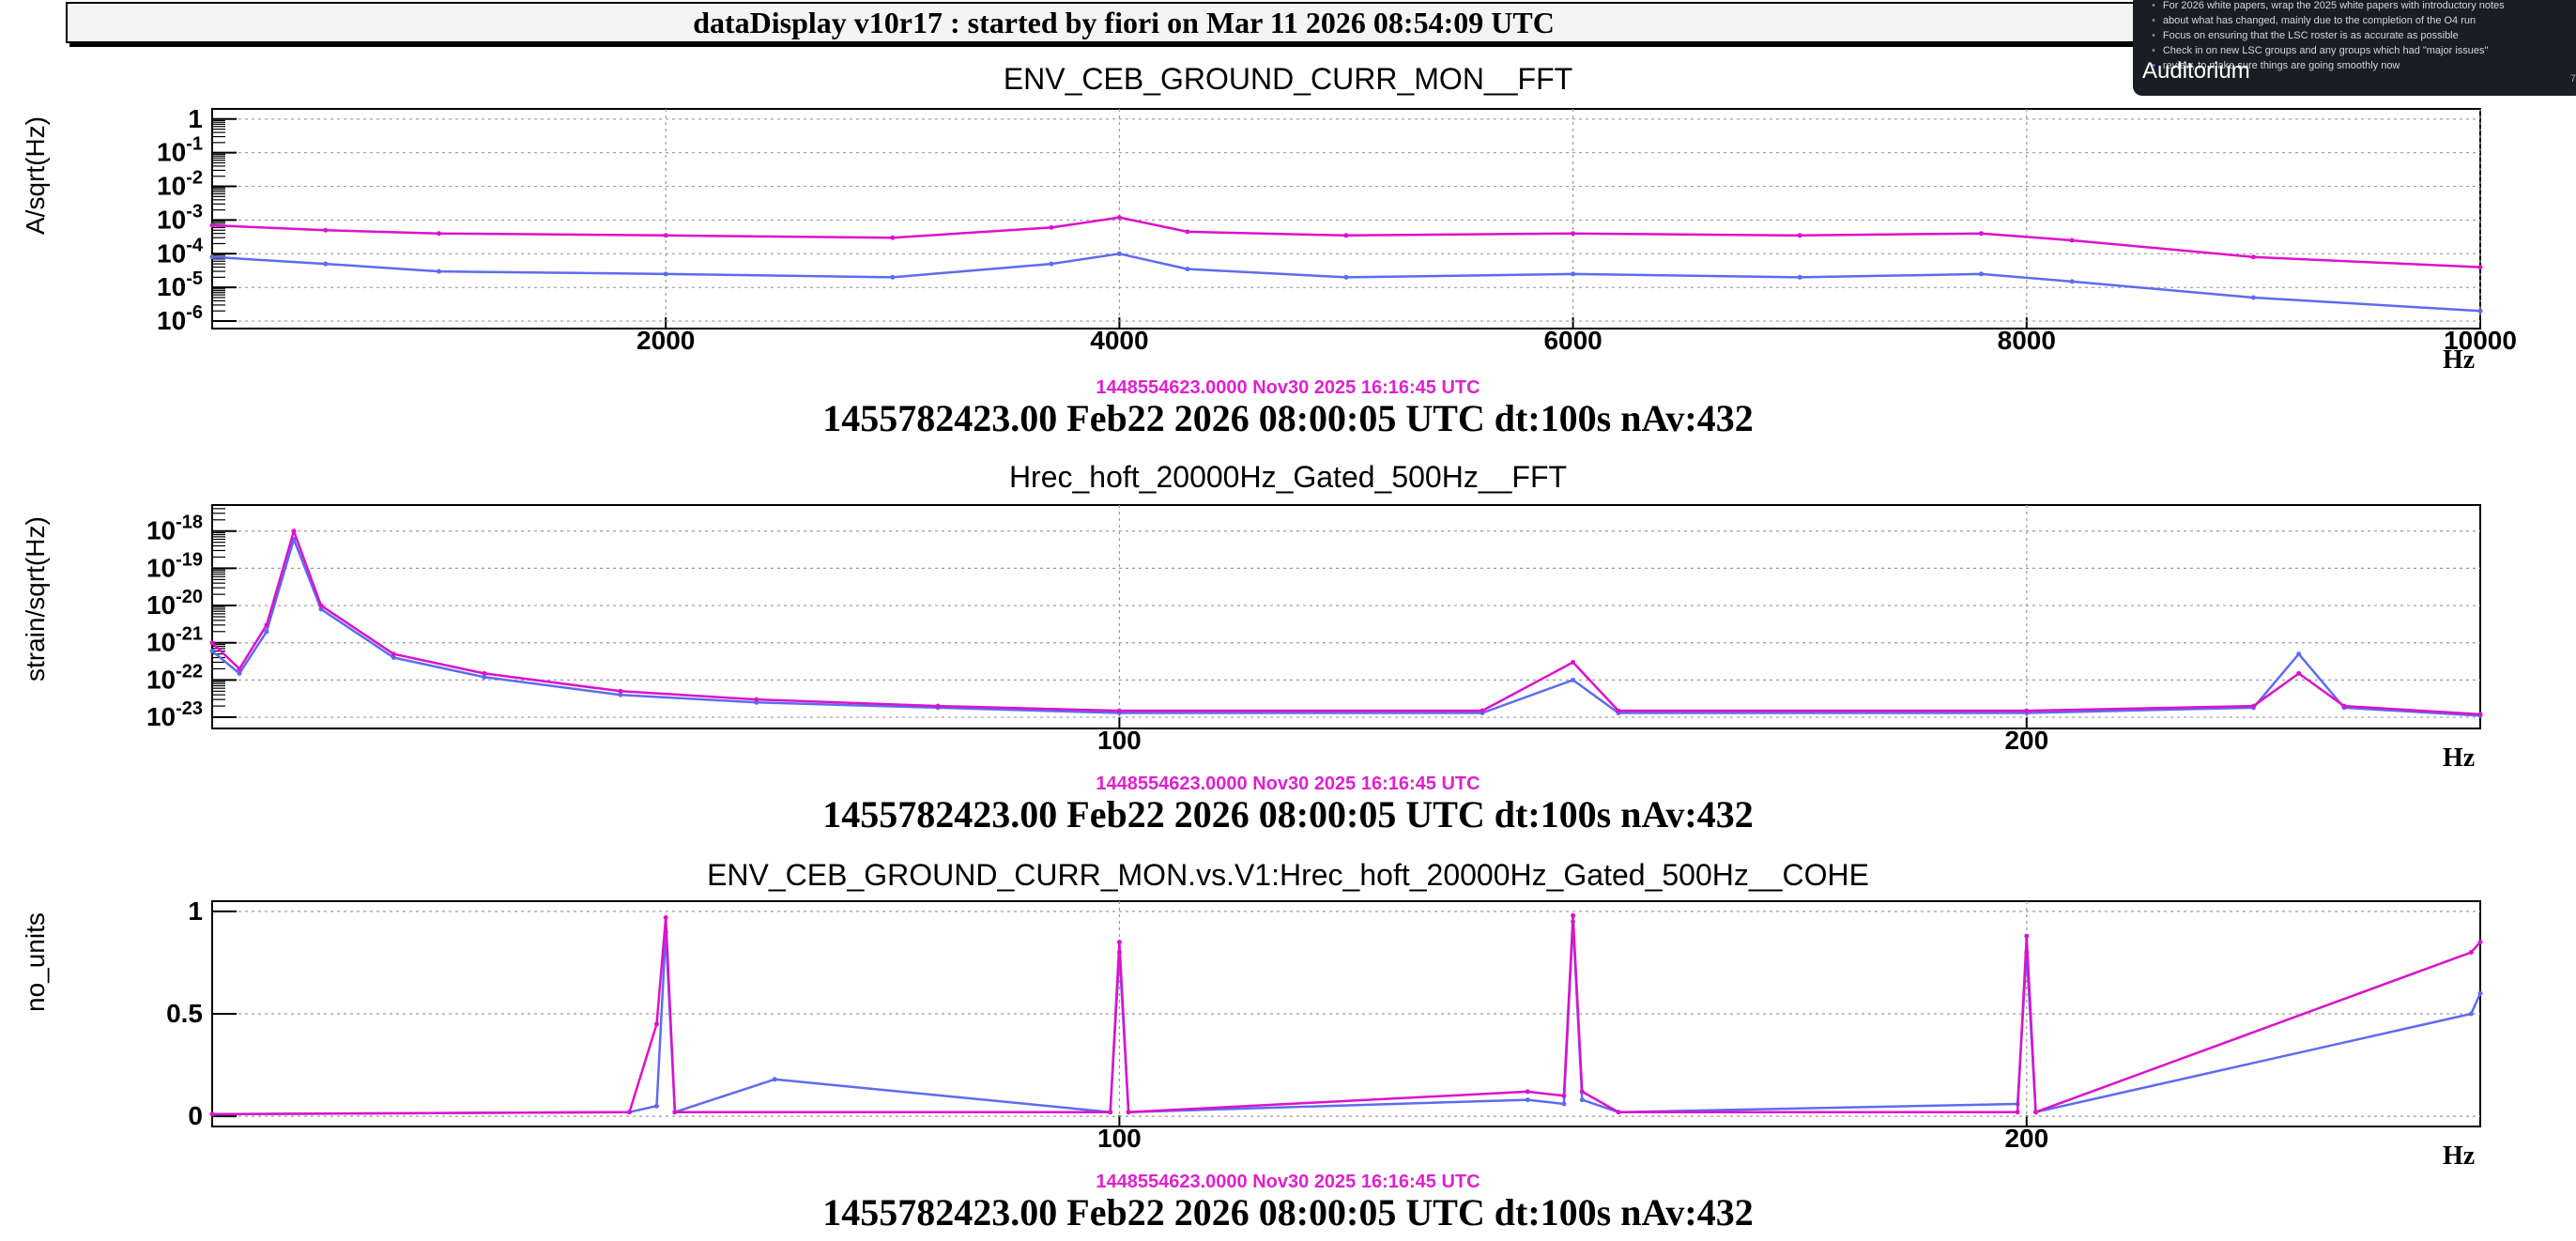 This screenshot has height=1241, width=2576. What do you see at coordinates (1288, 387) in the screenshot?
I see `panel-1-ref-stamp: 1448554623.0000 Nov30 2025 16:16:45 UTC` at bounding box center [1288, 387].